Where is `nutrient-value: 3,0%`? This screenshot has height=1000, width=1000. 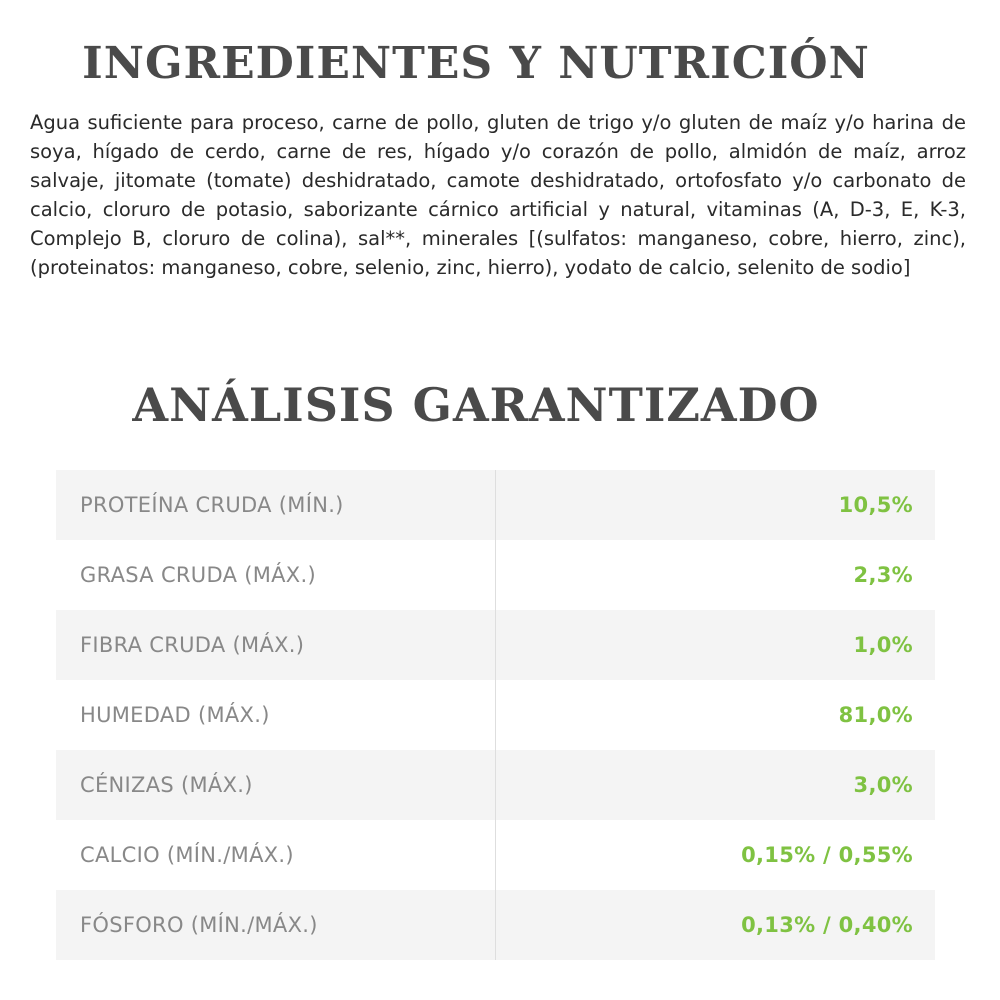 nutrient-value: 3,0% is located at coordinates (883, 785).